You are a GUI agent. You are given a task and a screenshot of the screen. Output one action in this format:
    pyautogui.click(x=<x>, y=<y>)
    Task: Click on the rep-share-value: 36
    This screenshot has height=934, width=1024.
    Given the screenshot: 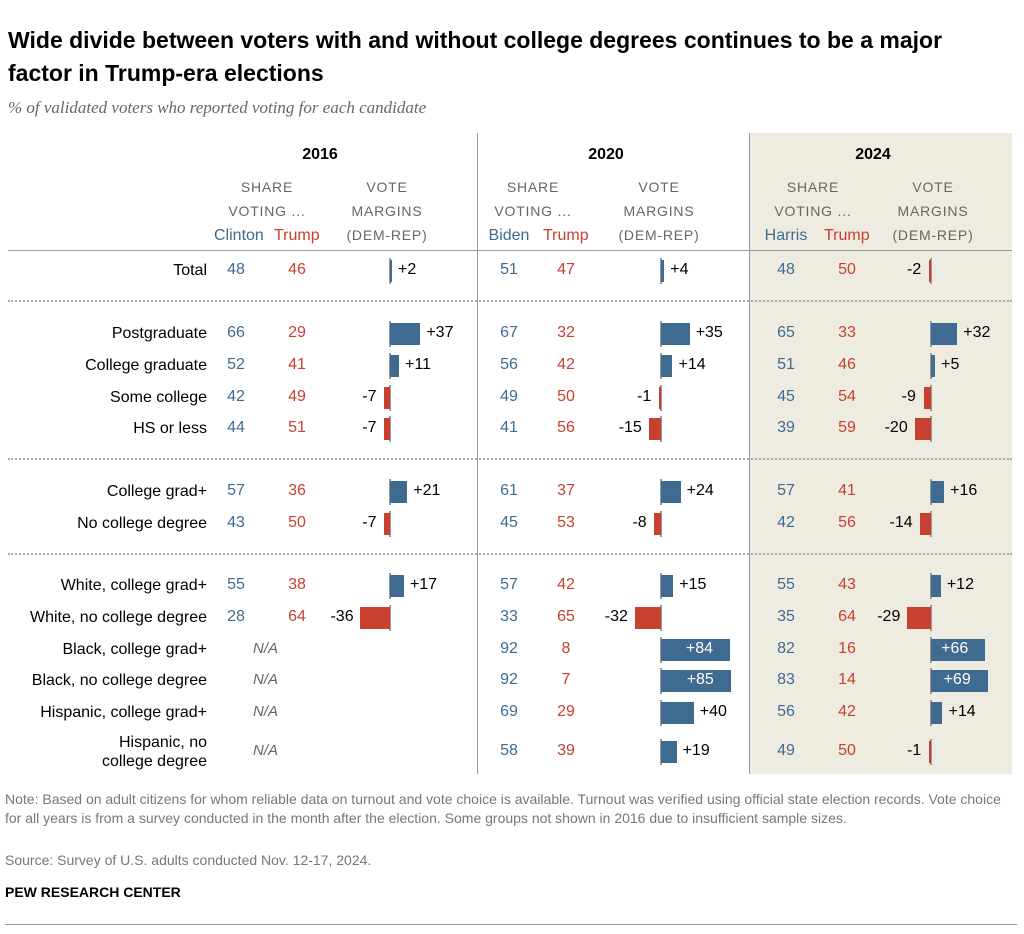 What is the action you would take?
    pyautogui.click(x=297, y=490)
    